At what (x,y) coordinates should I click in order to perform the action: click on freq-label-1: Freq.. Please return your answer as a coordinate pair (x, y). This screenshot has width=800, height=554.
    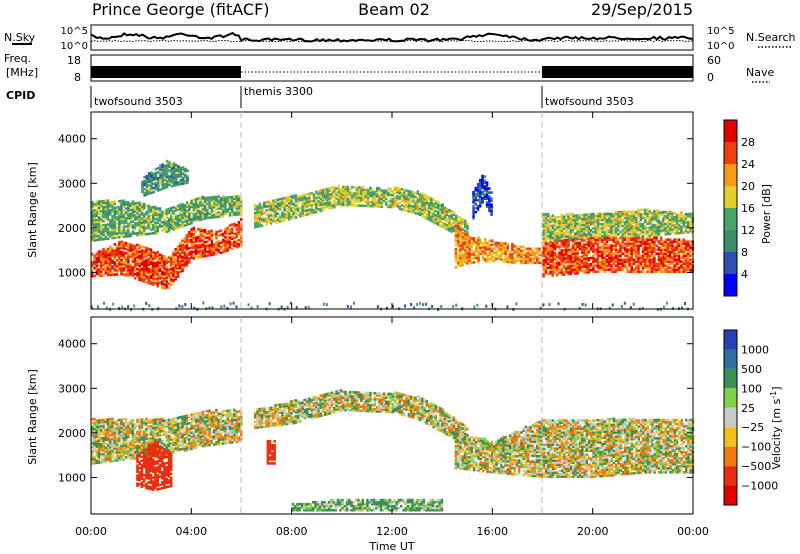
    Looking at the image, I should click on (17, 58).